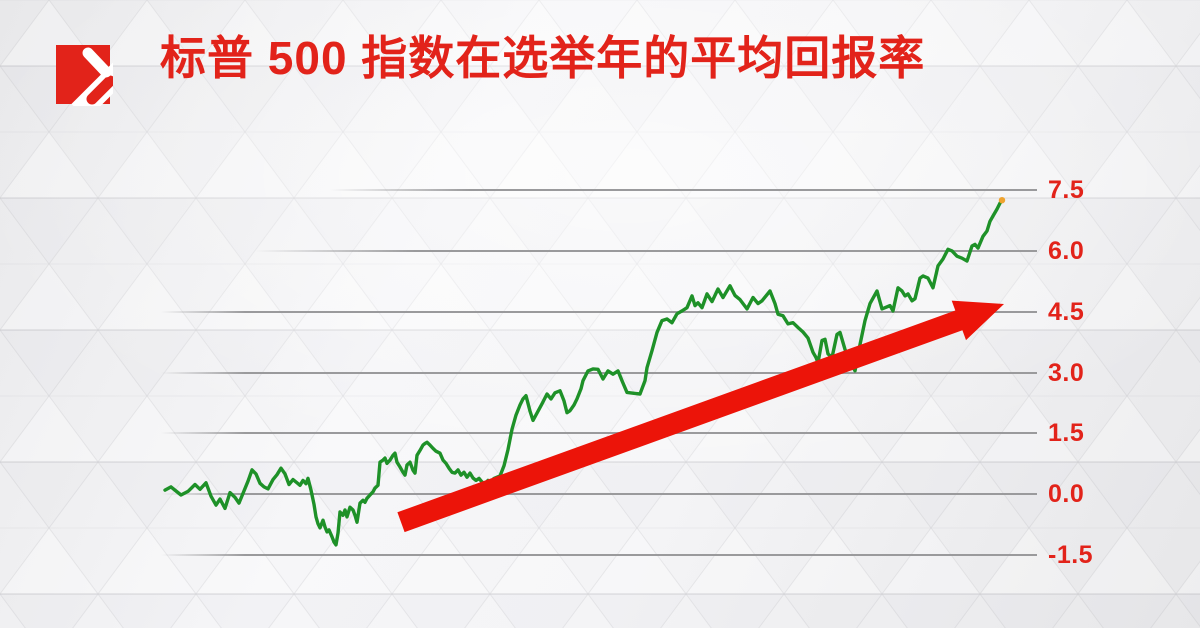 The image size is (1200, 628). I want to click on y-axis-label: -1.5, so click(1071, 555).